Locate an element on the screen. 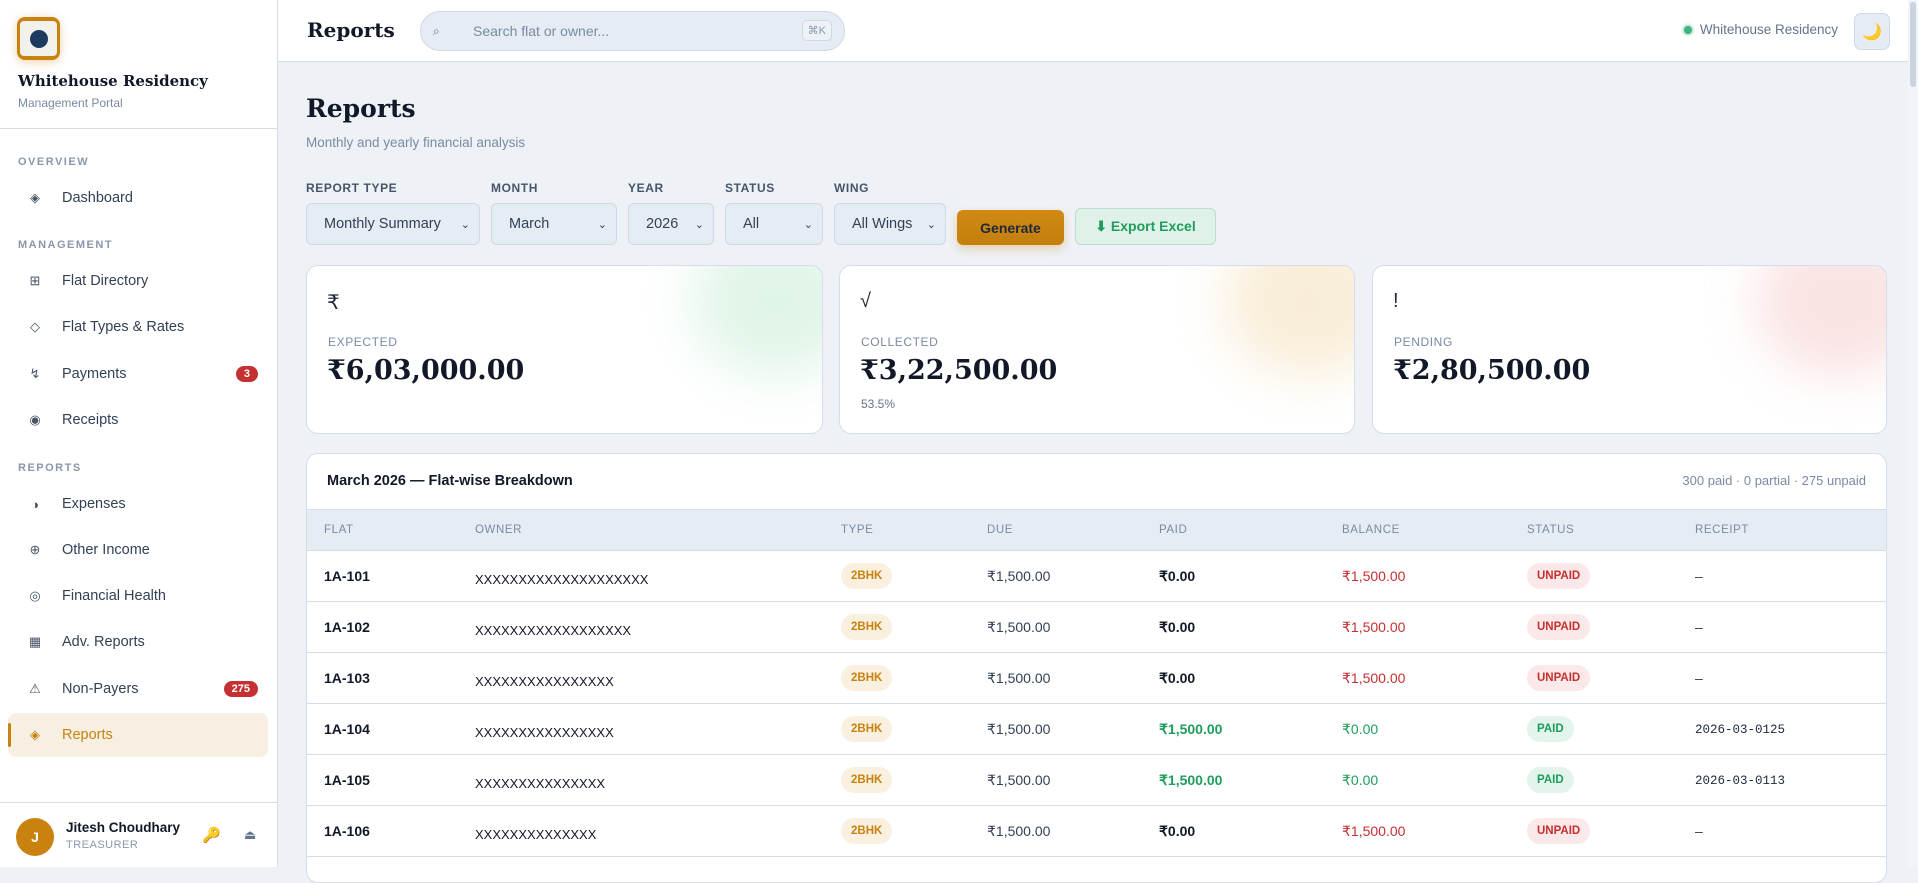 The width and height of the screenshot is (1918, 883). flat-cell: 1A-105 is located at coordinates (347, 780).